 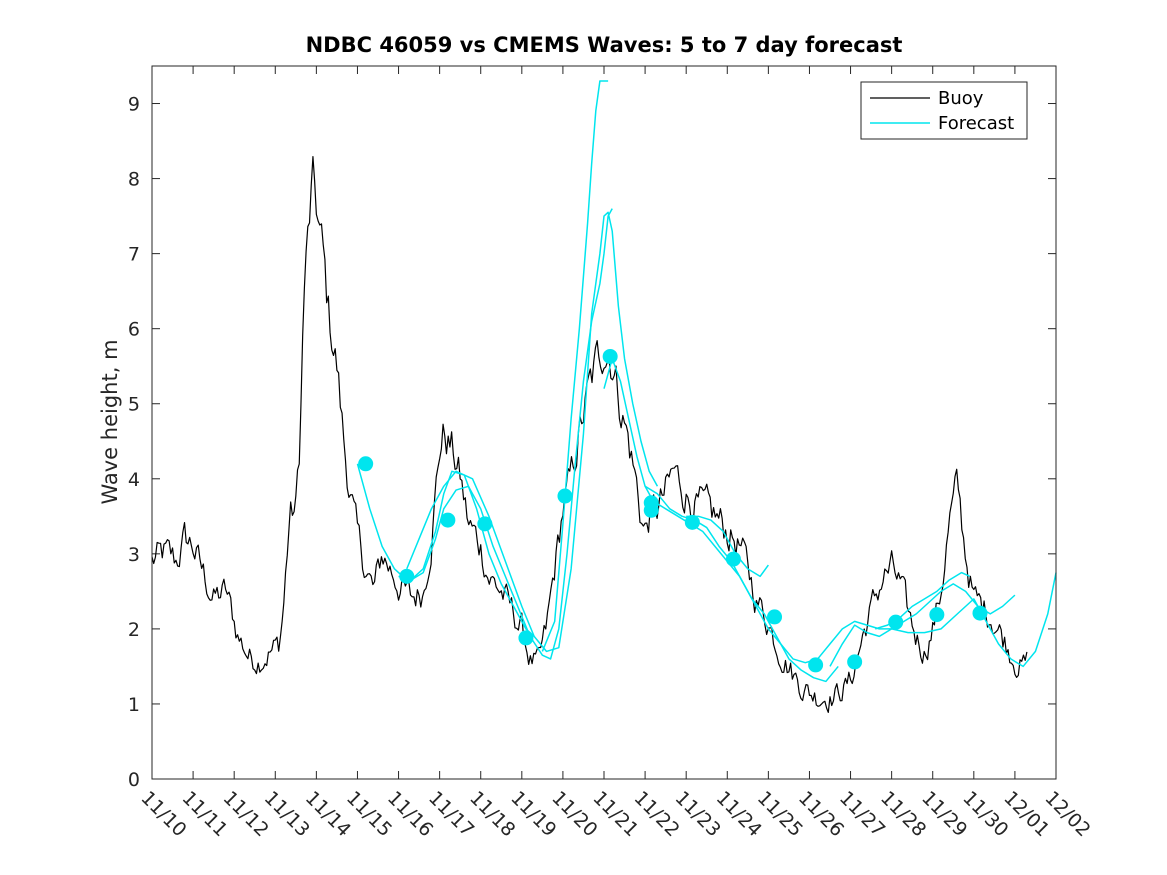 I want to click on legend-box, so click(x=944, y=110).